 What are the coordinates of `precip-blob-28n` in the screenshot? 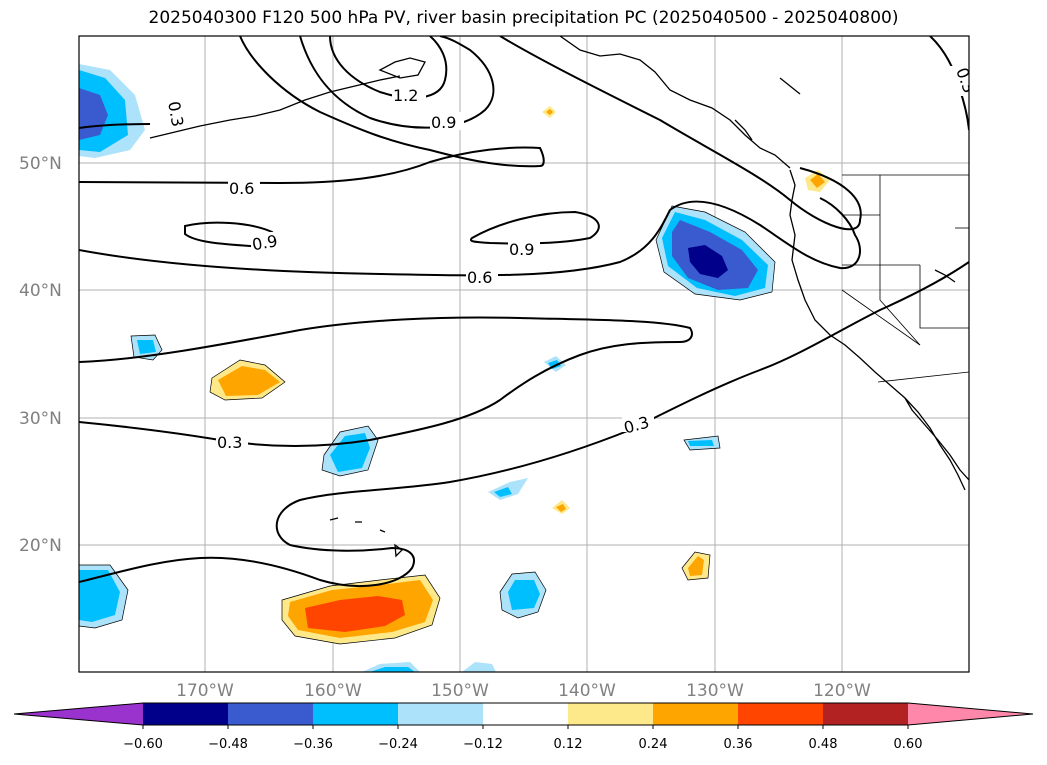 It's located at (350, 452).